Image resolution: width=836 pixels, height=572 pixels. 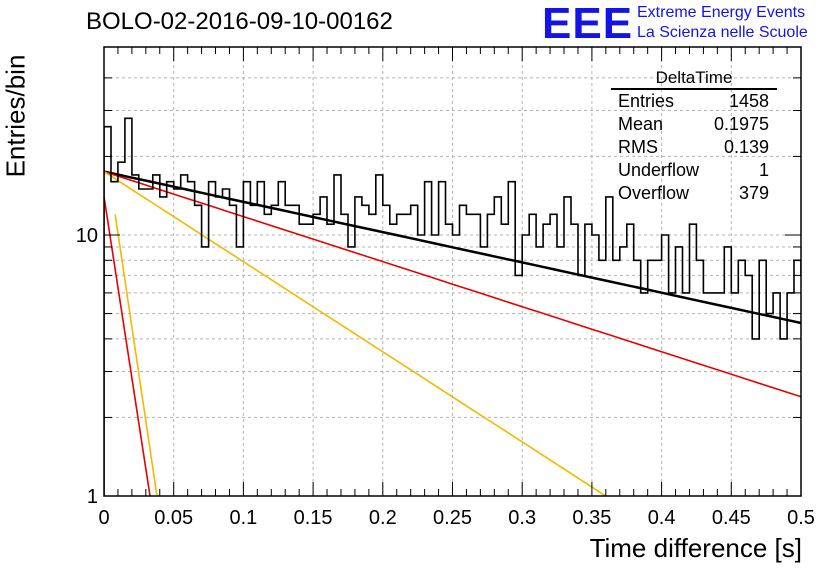 I want to click on y-tick-label: 10, so click(x=87, y=236).